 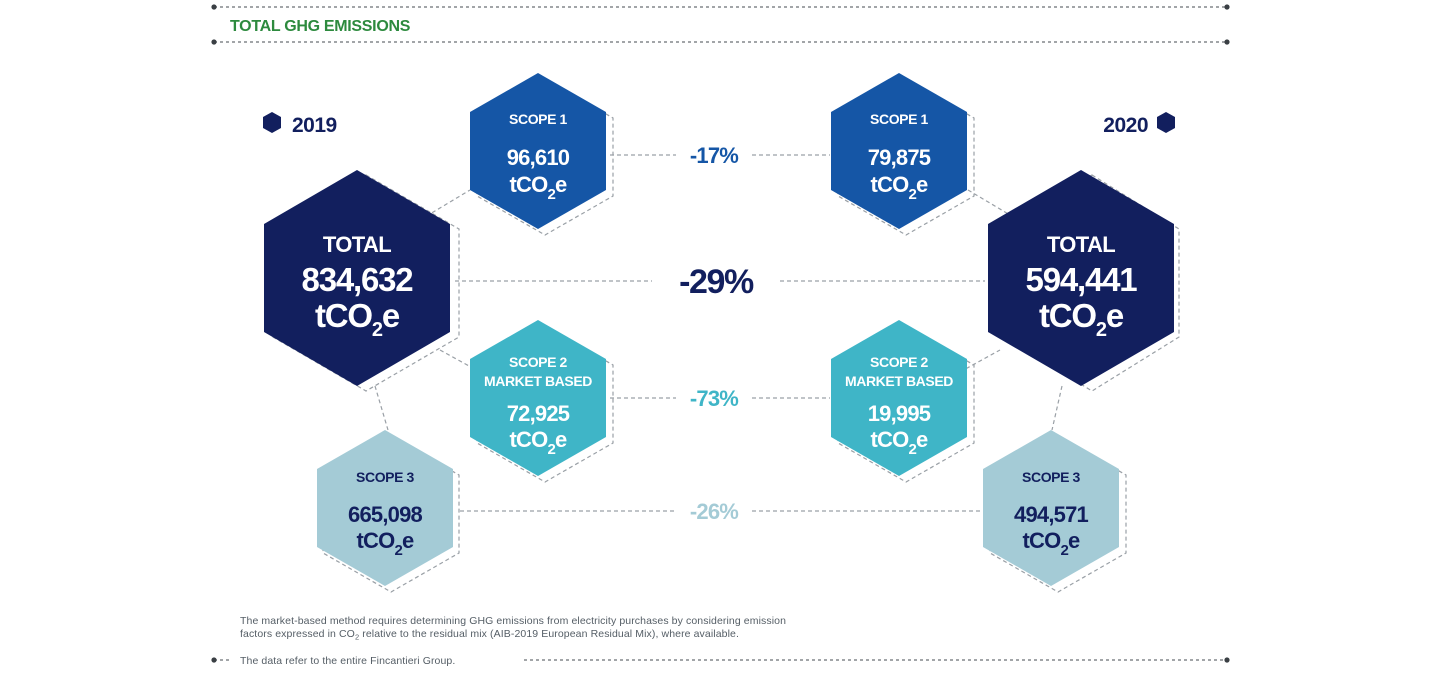 I want to click on scope3-2019-label: SCOPE 3, so click(x=385, y=477).